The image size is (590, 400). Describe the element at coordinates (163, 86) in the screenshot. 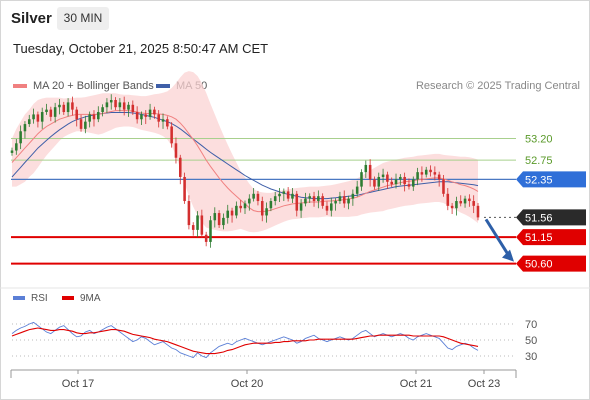

I see `ma50-swatch` at that location.